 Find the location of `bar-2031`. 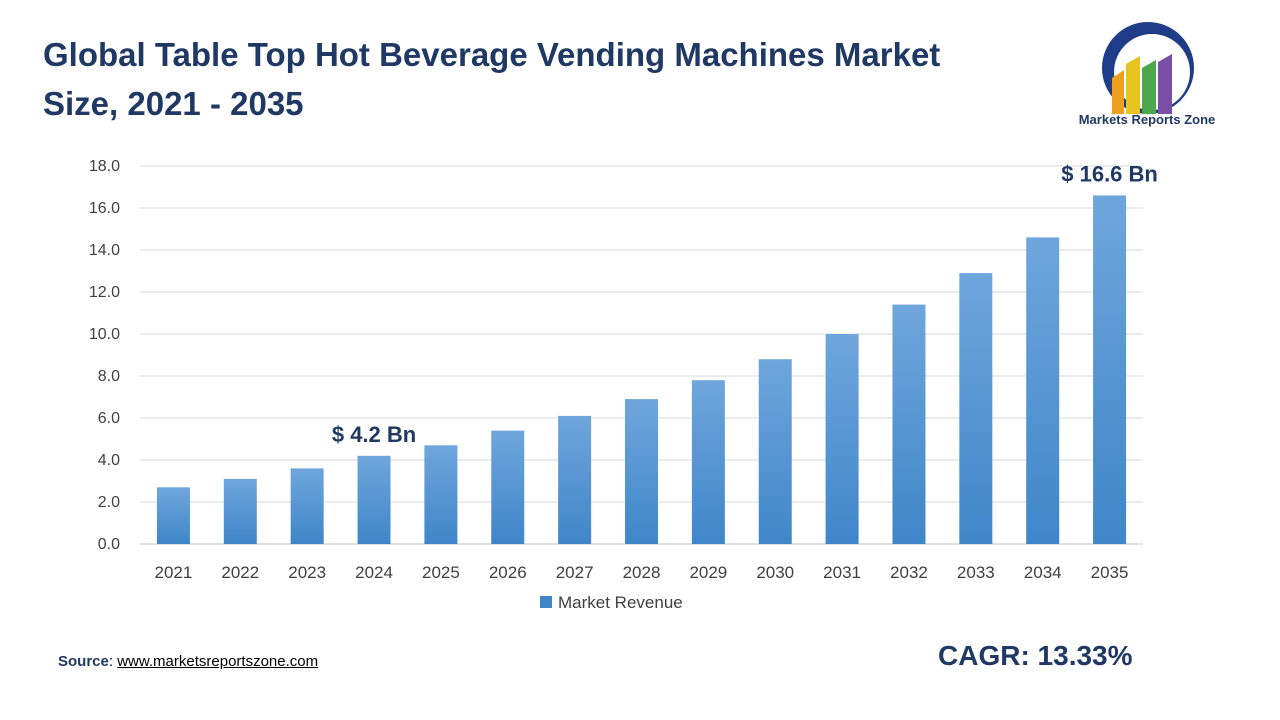

bar-2031 is located at coordinates (842, 439).